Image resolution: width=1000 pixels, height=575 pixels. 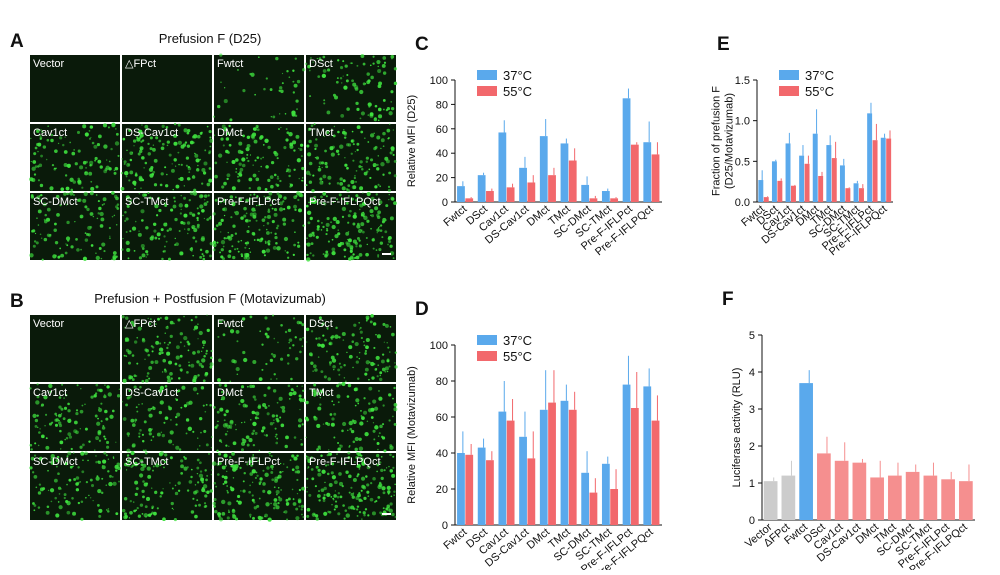 I want to click on micrograph-label: Cav1ct, so click(x=50, y=133).